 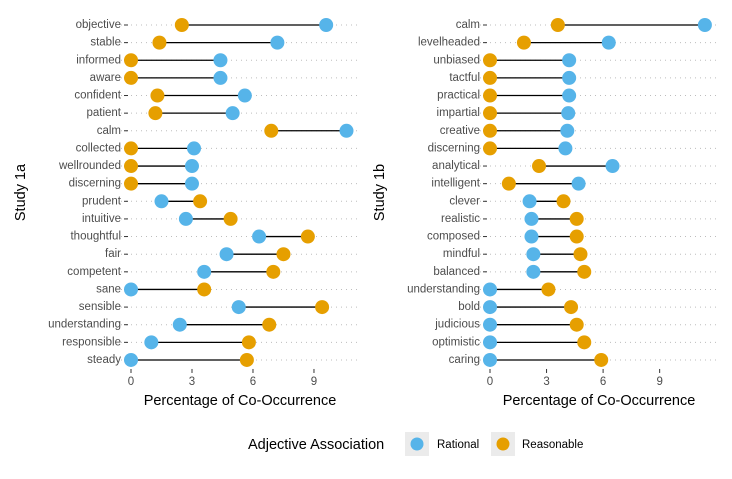 What do you see at coordinates (192, 382) in the screenshot?
I see `x-tick-label: 3` at bounding box center [192, 382].